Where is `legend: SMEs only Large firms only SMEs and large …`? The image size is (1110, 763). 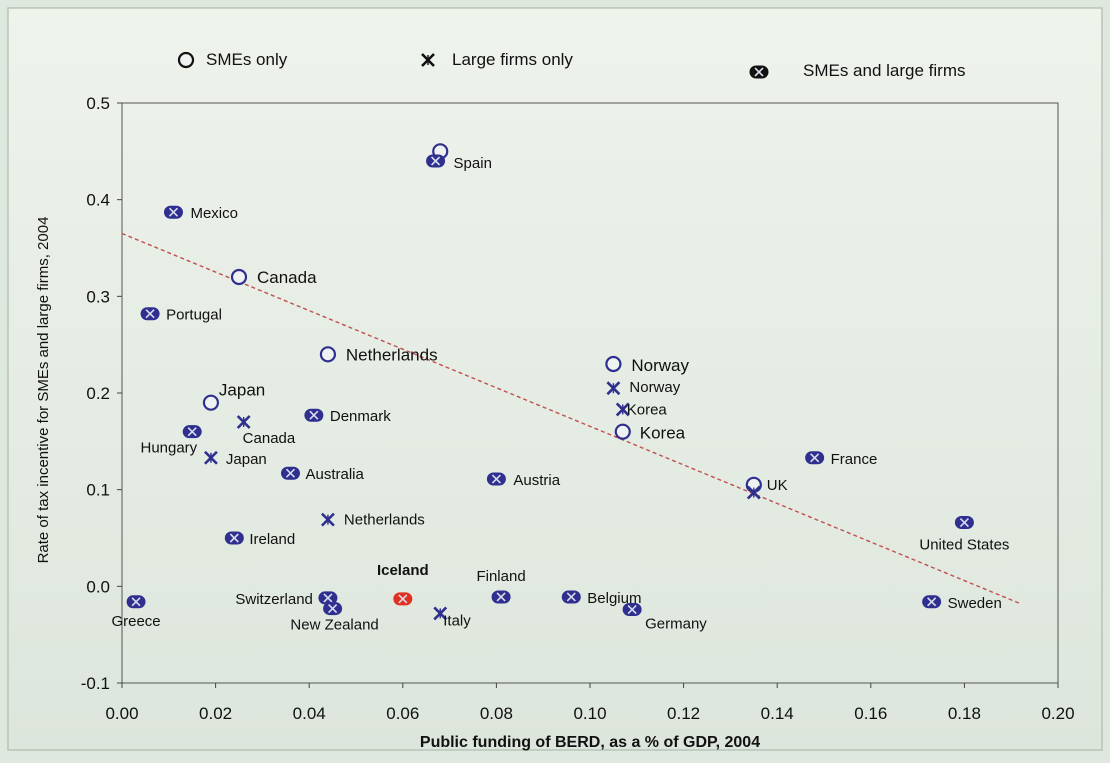
legend: SMEs only Large firms only SMEs and large … is located at coordinates (571, 65).